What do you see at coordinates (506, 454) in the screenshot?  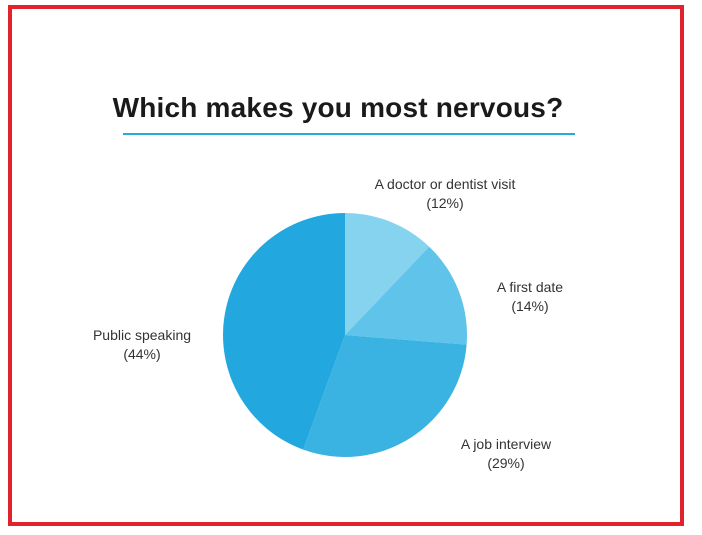 I see `slice-label-job-interview: A job interview (29%)` at bounding box center [506, 454].